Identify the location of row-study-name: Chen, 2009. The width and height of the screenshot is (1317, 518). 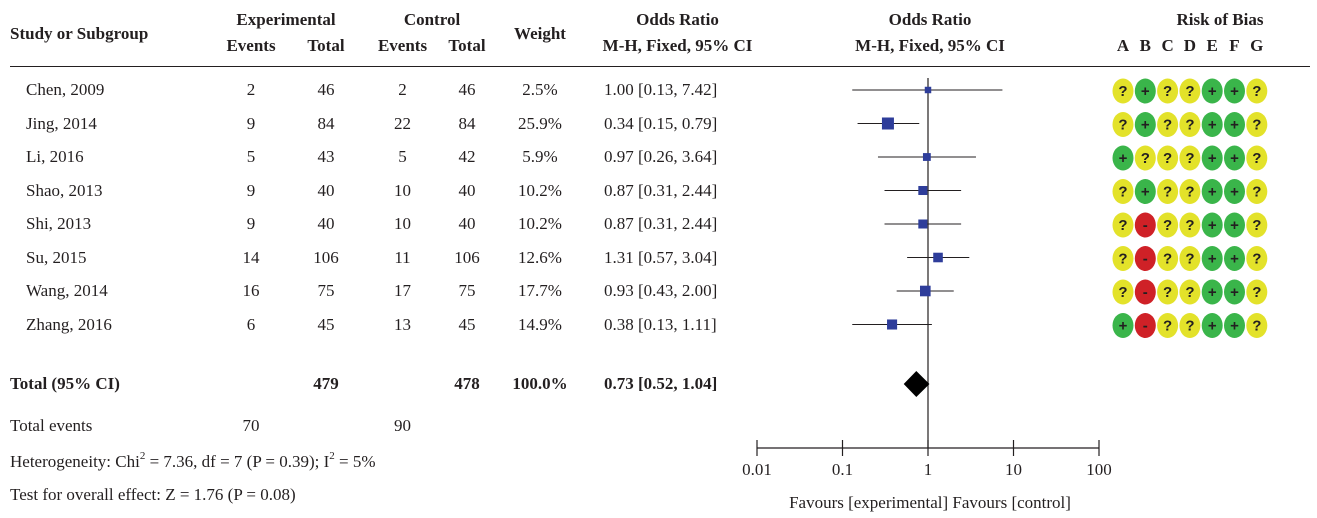
(65, 89).